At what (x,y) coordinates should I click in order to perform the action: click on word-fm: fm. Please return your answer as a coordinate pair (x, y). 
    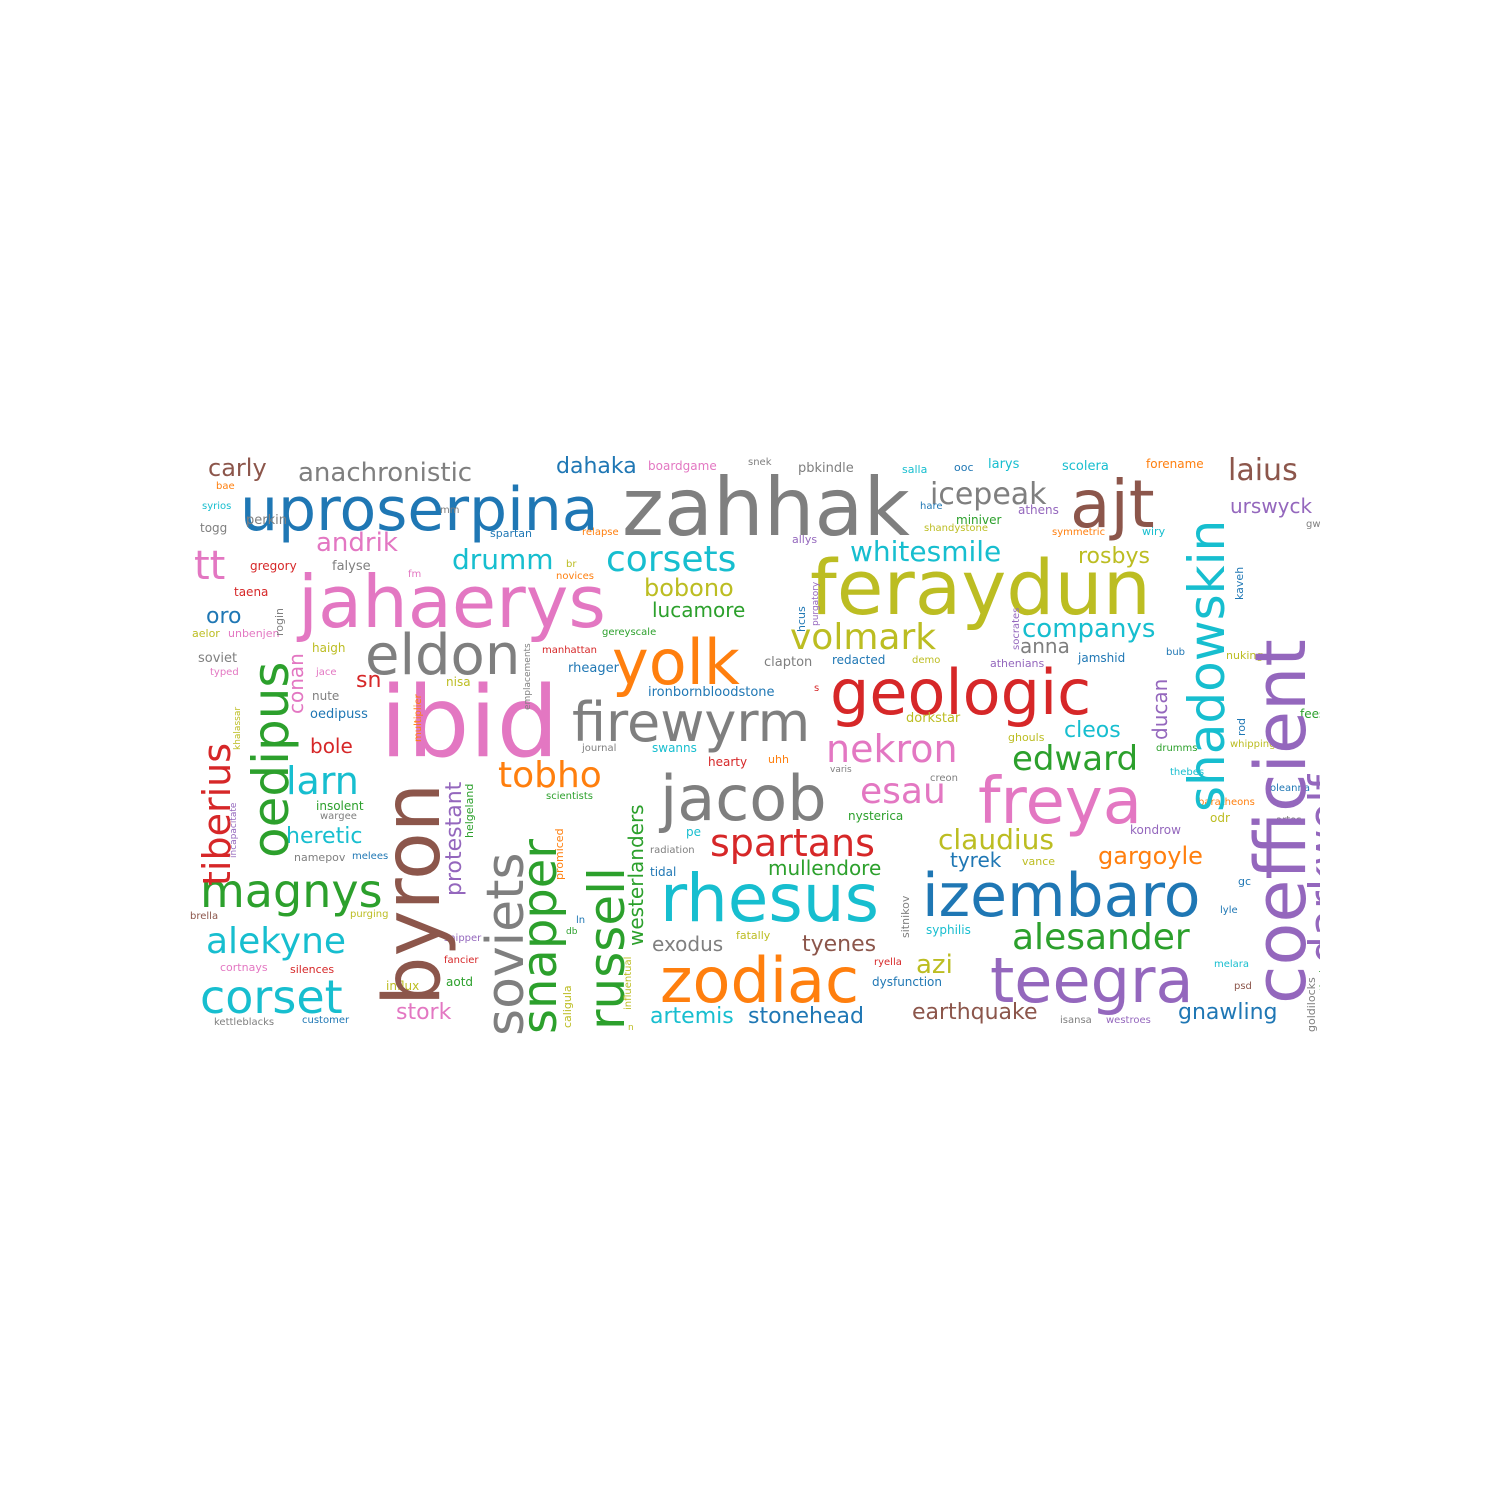
    Looking at the image, I should click on (415, 574).